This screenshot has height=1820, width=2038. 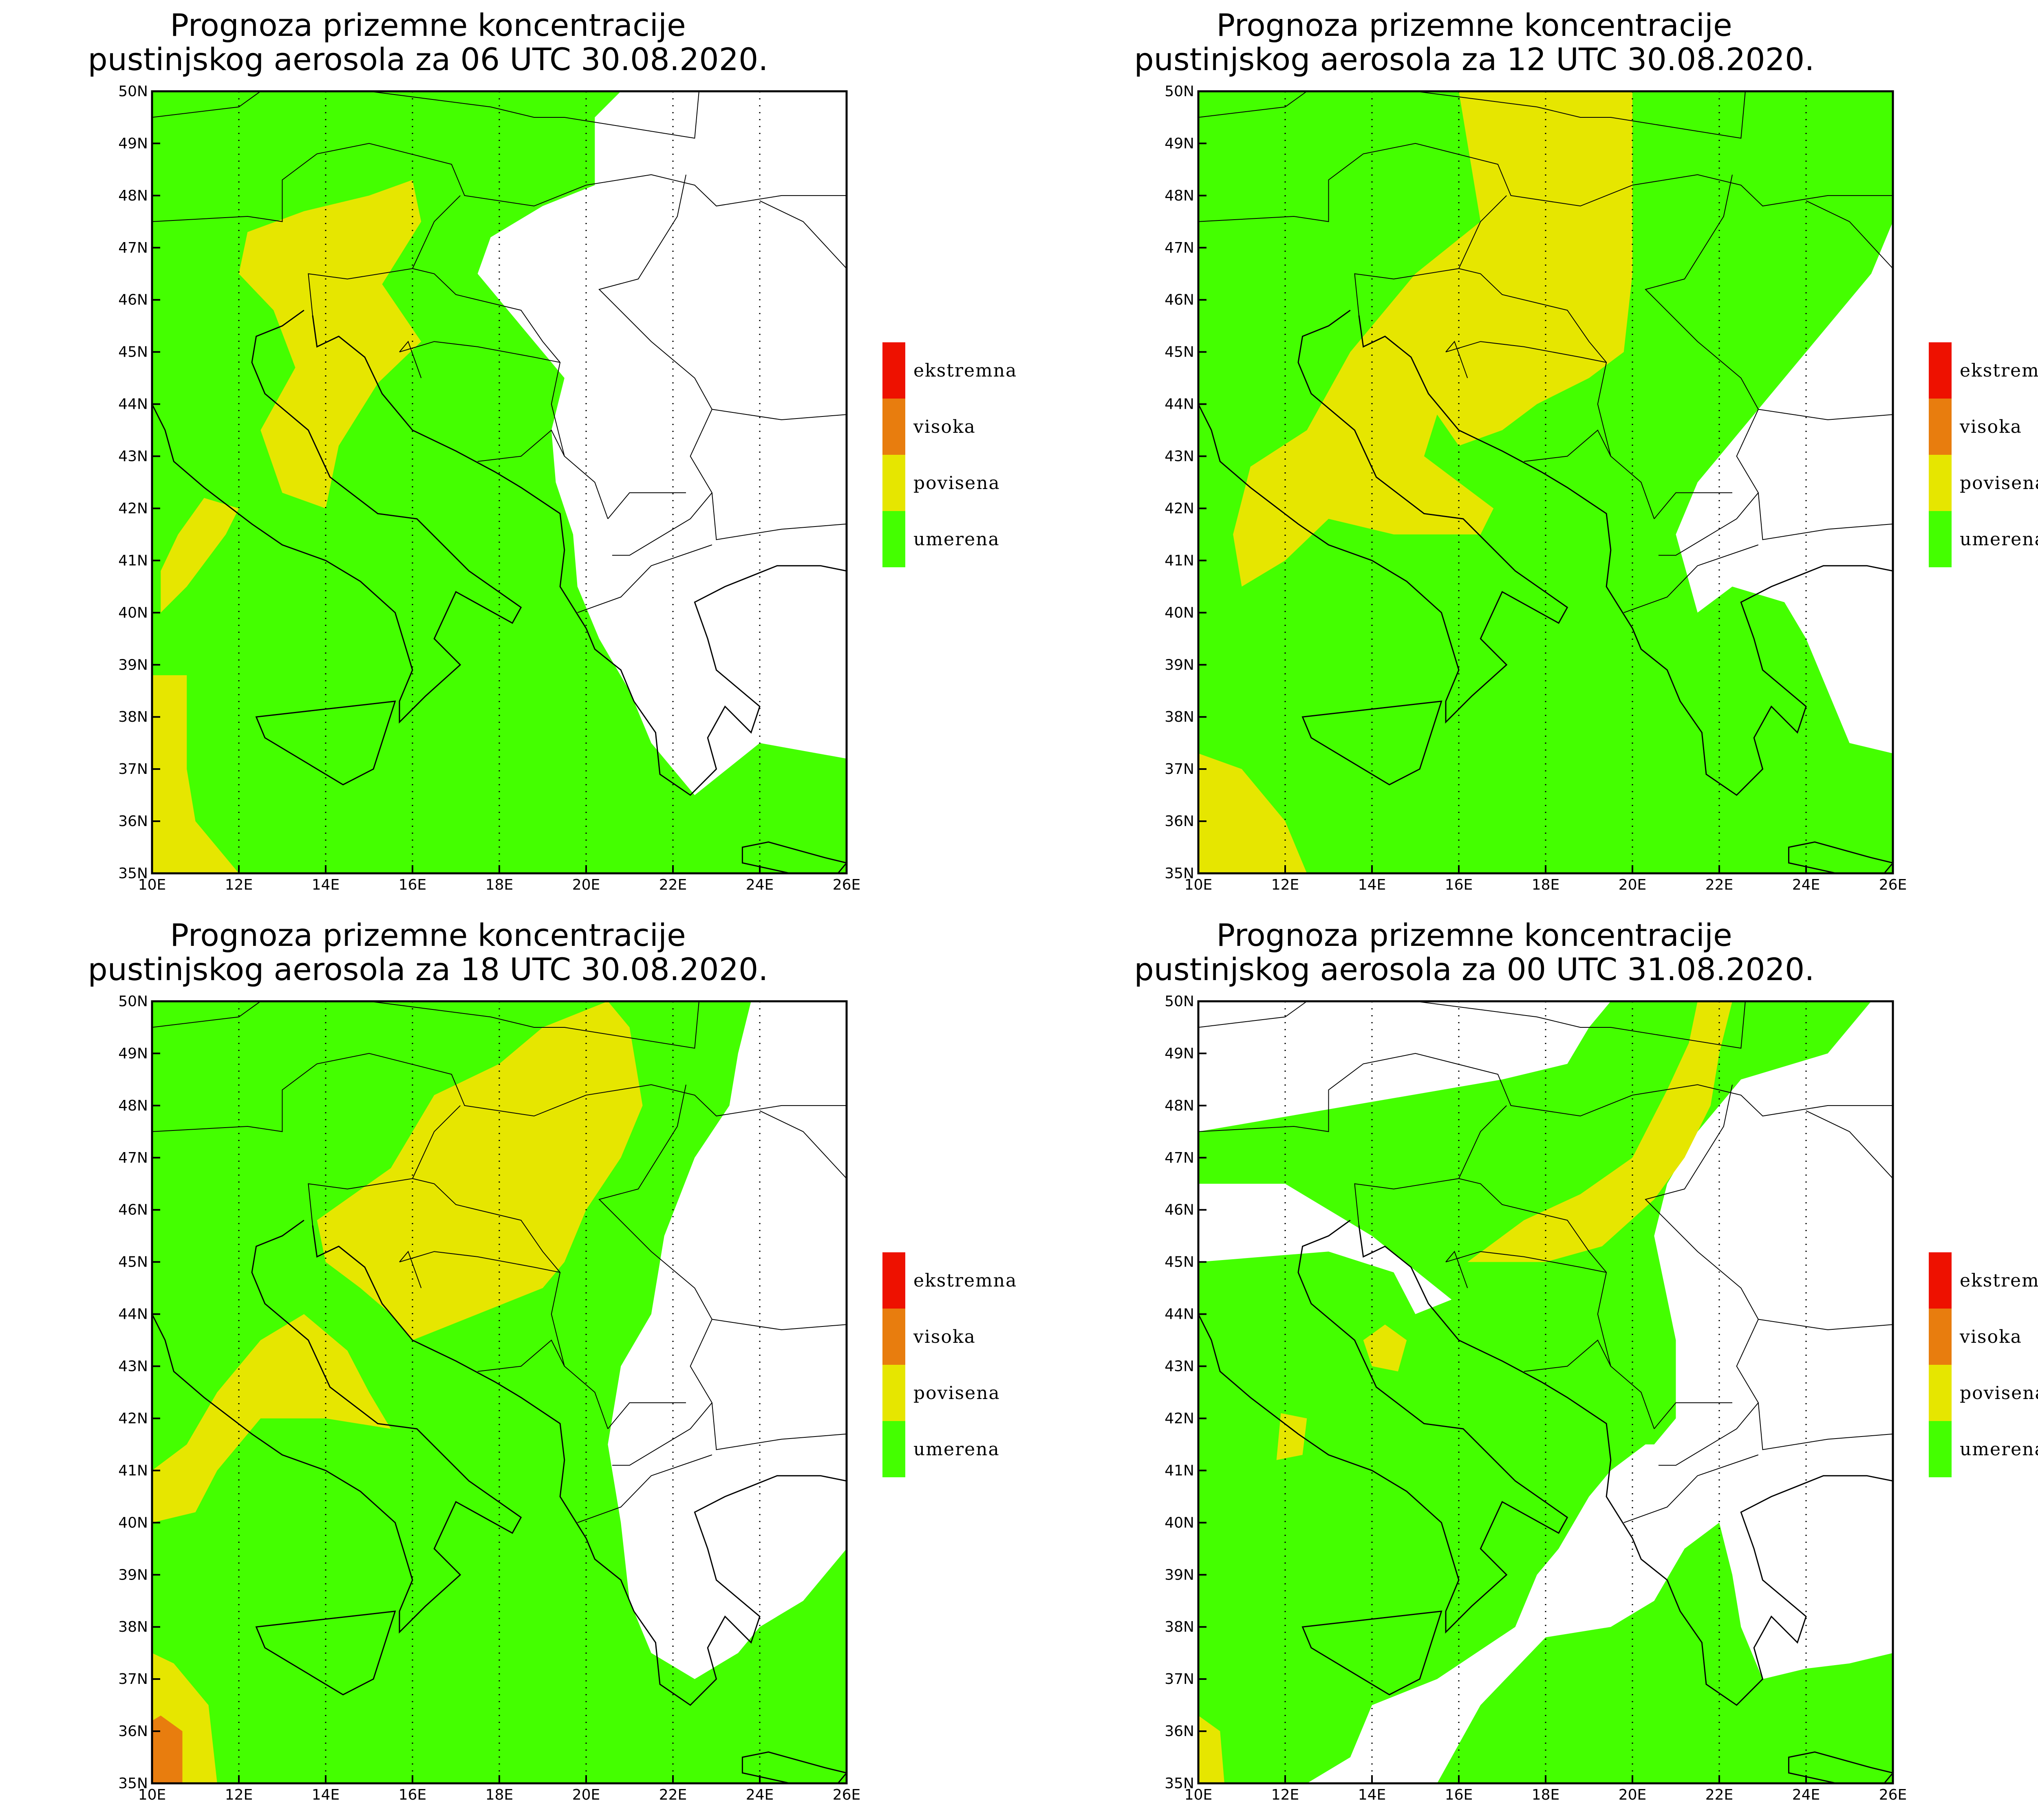 I want to click on lat-tick-label: 42N, so click(x=133, y=508).